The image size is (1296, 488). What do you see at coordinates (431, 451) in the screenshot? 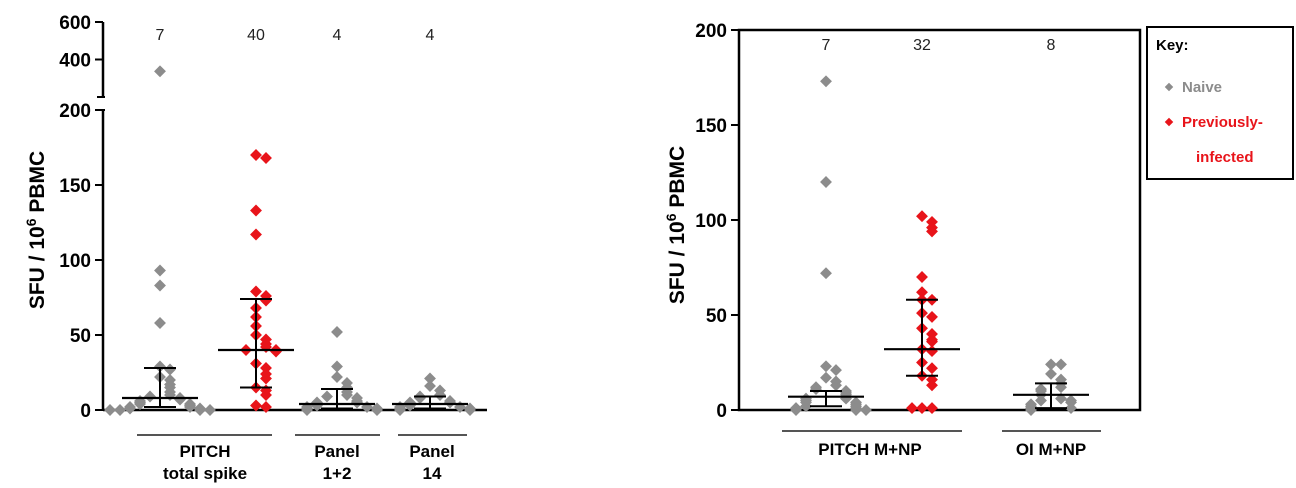
I see `group-label-panel14-line1: Panel` at bounding box center [431, 451].